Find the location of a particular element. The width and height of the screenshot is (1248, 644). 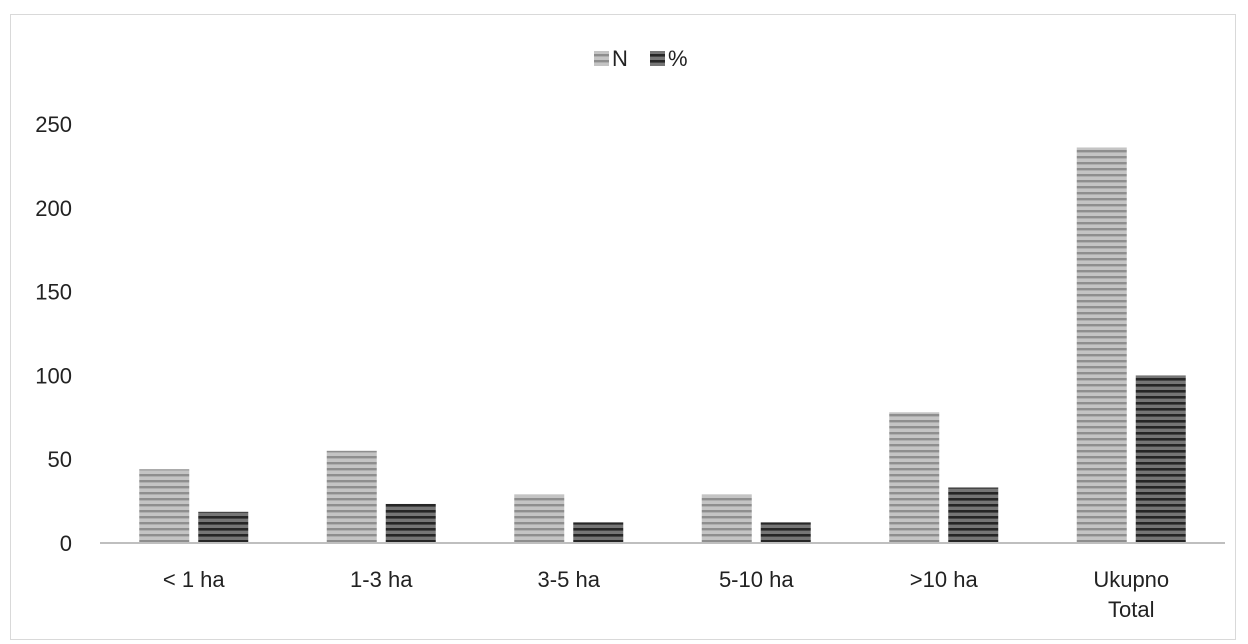

x-tick-label: >10 ha is located at coordinates (944, 579).